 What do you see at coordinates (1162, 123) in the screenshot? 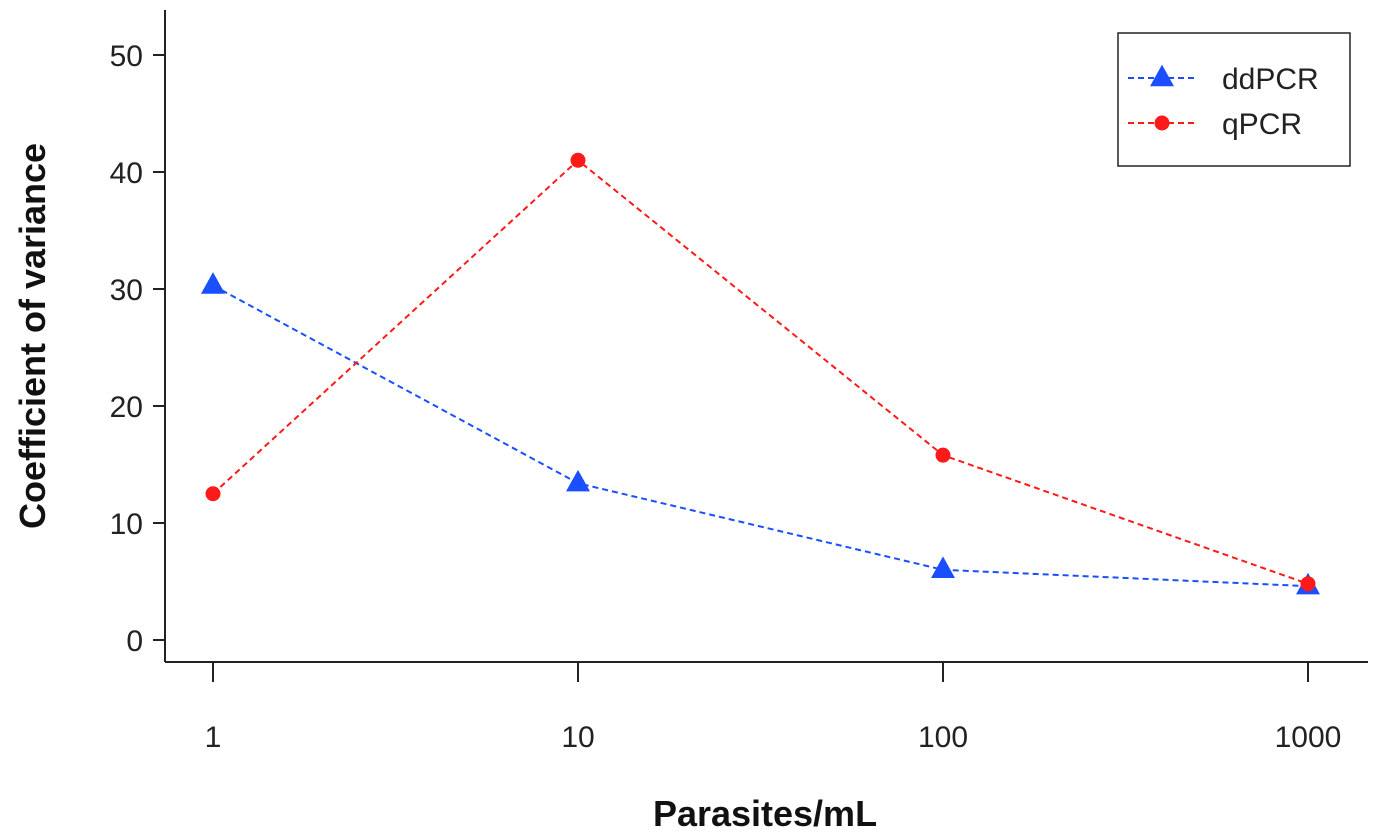
I see `legend-marker-qpcr-circle-marker` at bounding box center [1162, 123].